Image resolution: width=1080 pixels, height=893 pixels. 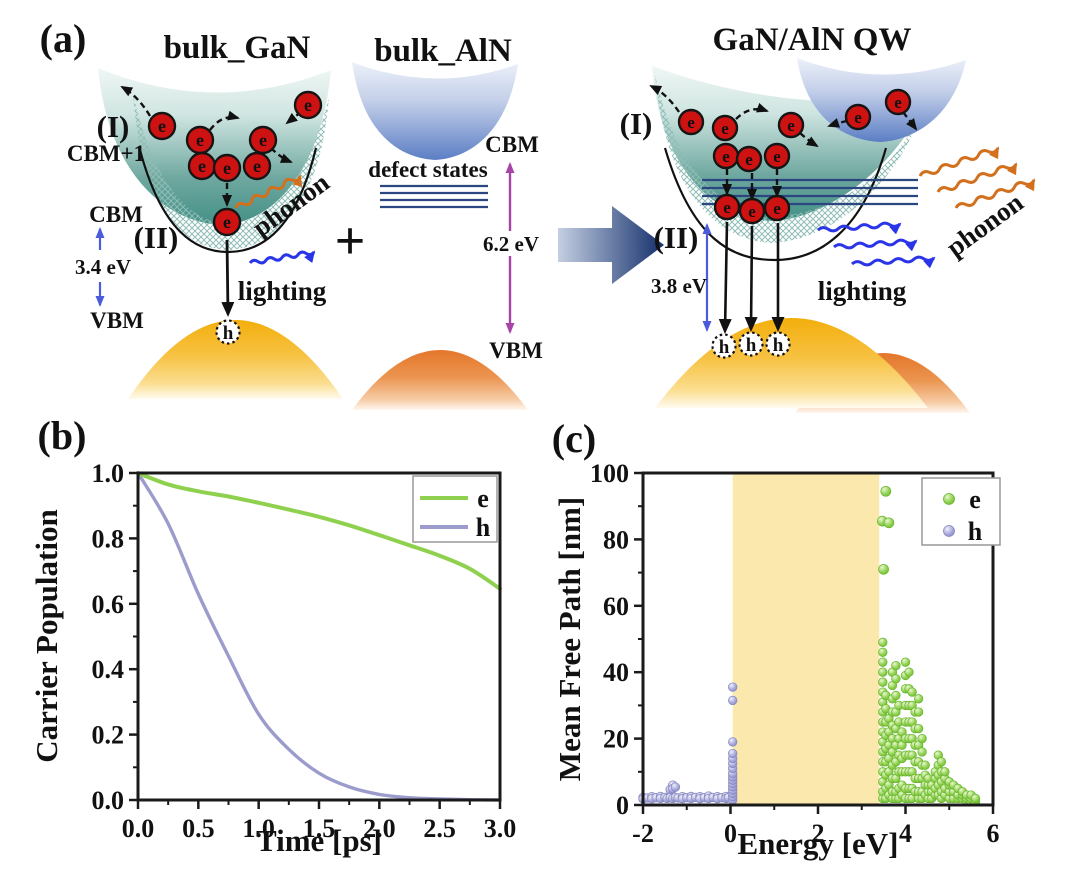 What do you see at coordinates (622, 805) in the screenshot?
I see `y-tick-label: 0` at bounding box center [622, 805].